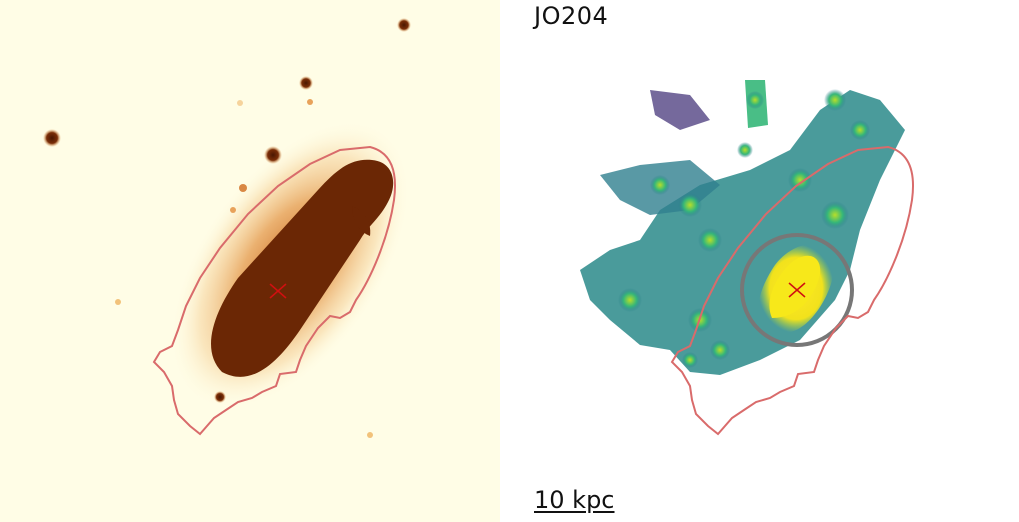 This screenshot has width=1019, height=522. What do you see at coordinates (571, 16) in the screenshot?
I see `galaxy-name: JO204` at bounding box center [571, 16].